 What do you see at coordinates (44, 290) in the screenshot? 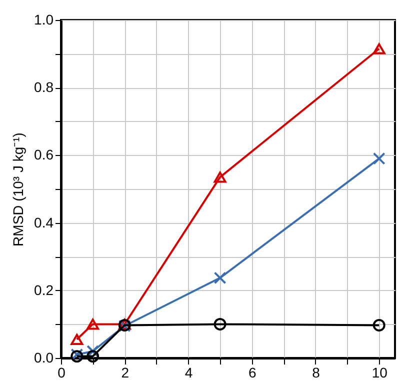
I see `y-tick-label: 0.2` at bounding box center [44, 290].